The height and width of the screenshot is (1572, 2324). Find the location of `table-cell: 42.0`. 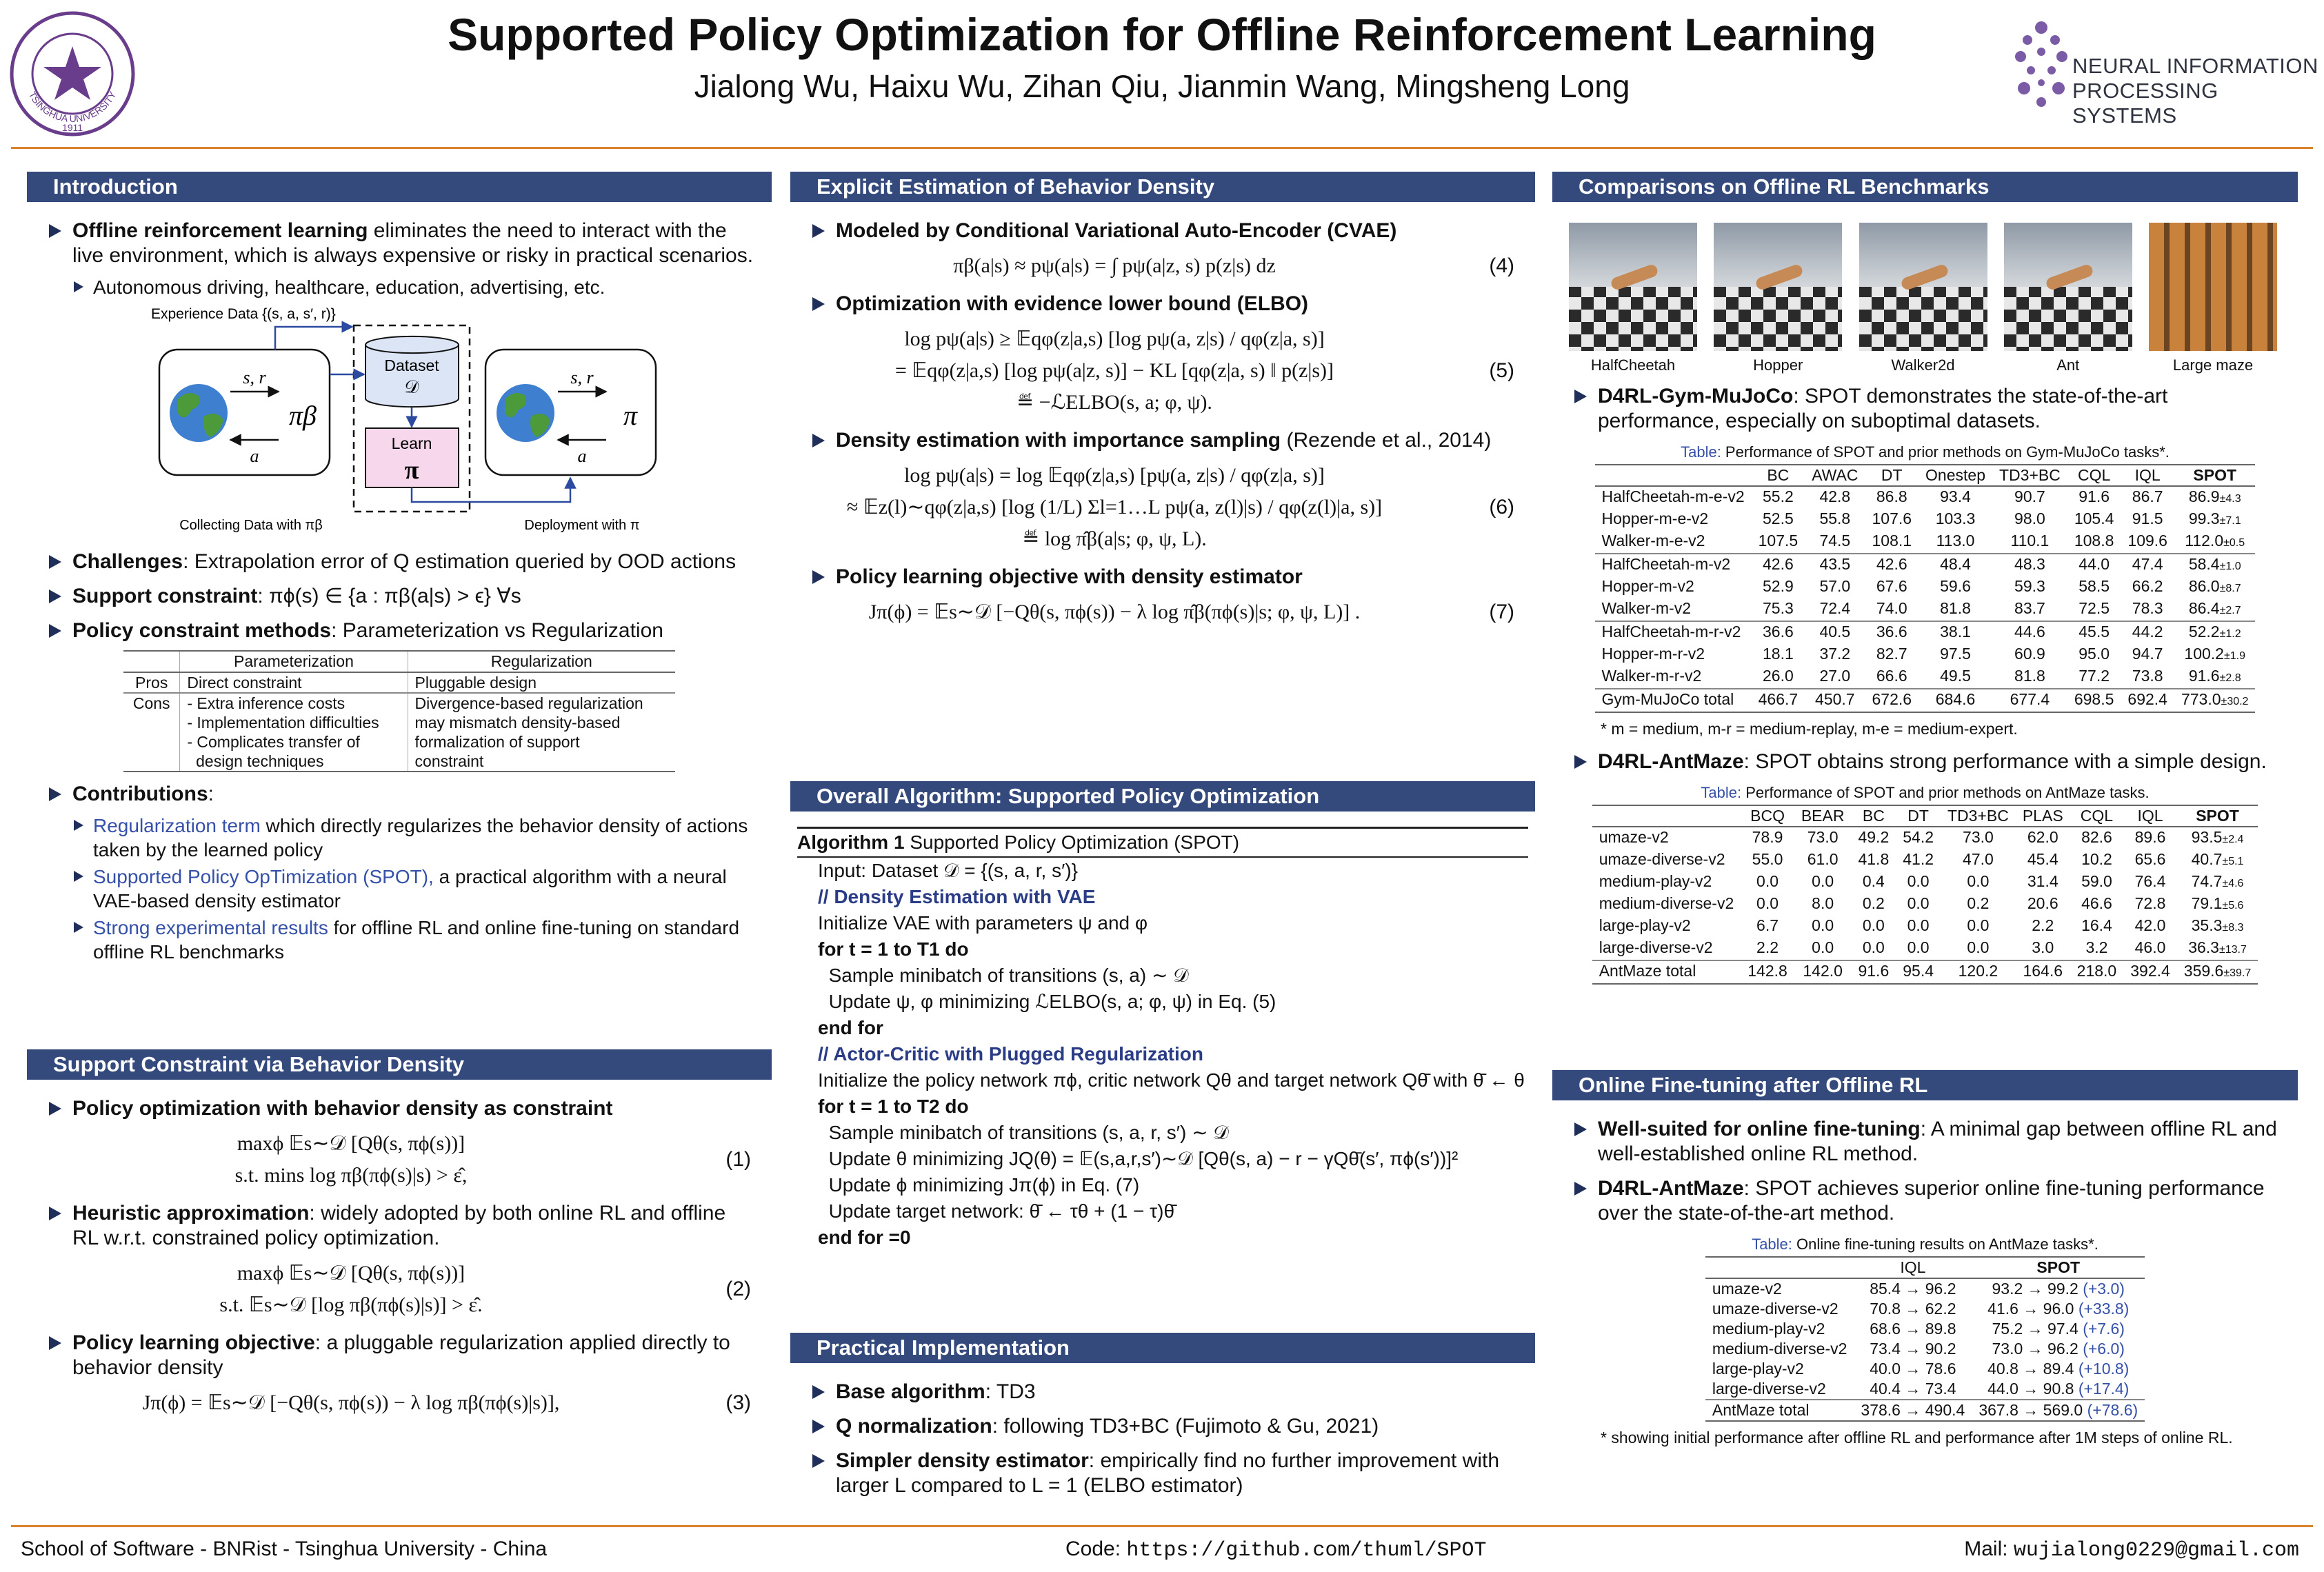

table-cell: 42.0 is located at coordinates (2150, 925).